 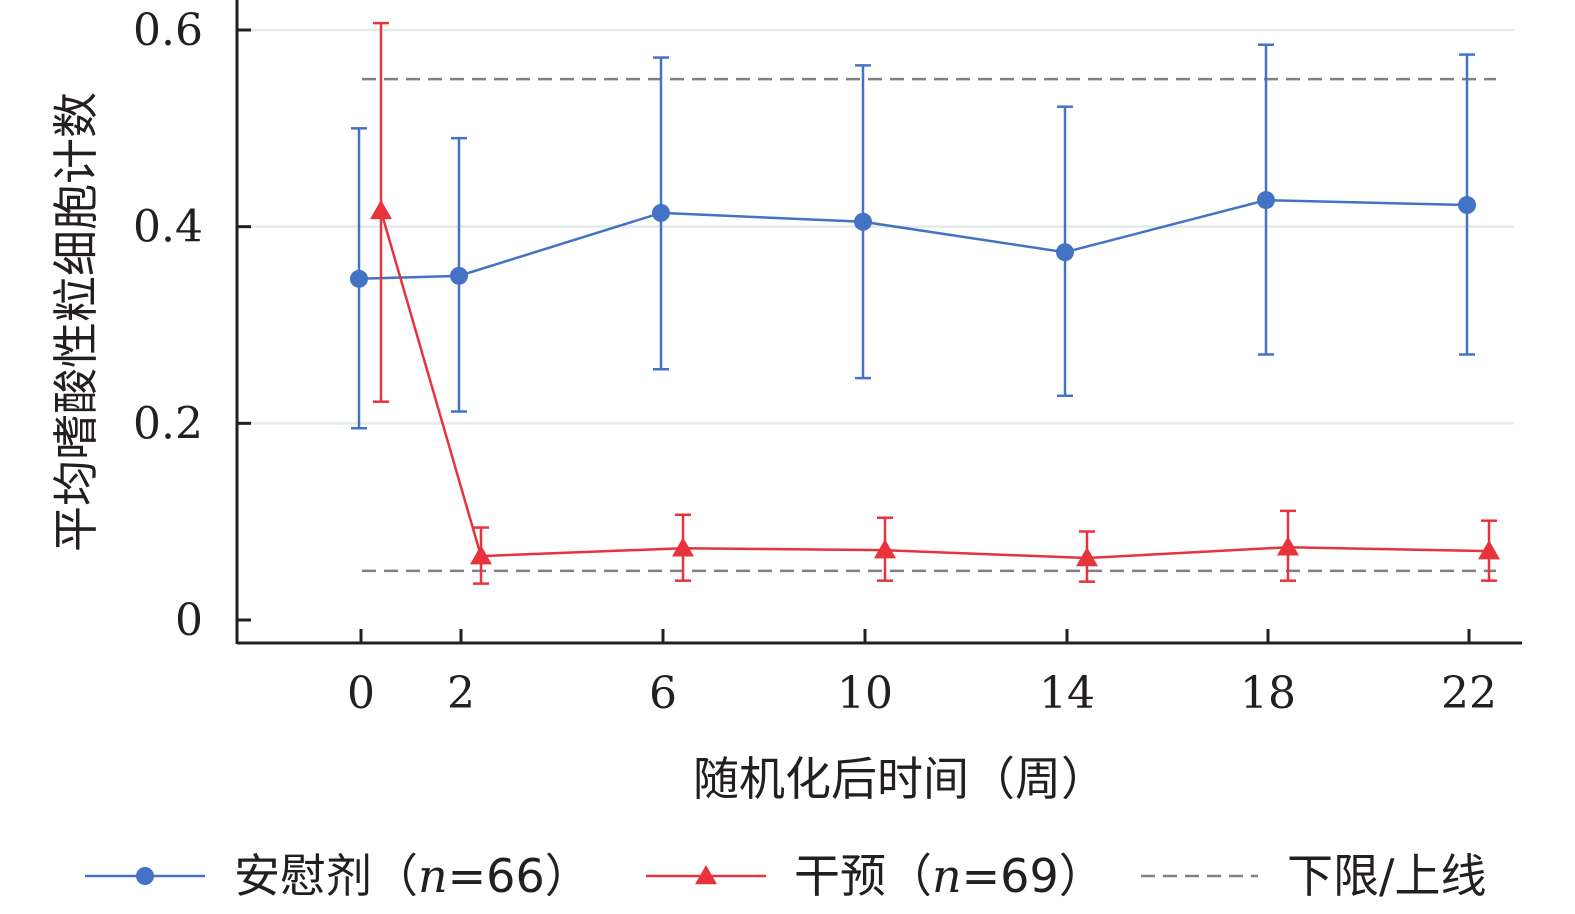 I want to click on series-line, so click(x=913, y=239).